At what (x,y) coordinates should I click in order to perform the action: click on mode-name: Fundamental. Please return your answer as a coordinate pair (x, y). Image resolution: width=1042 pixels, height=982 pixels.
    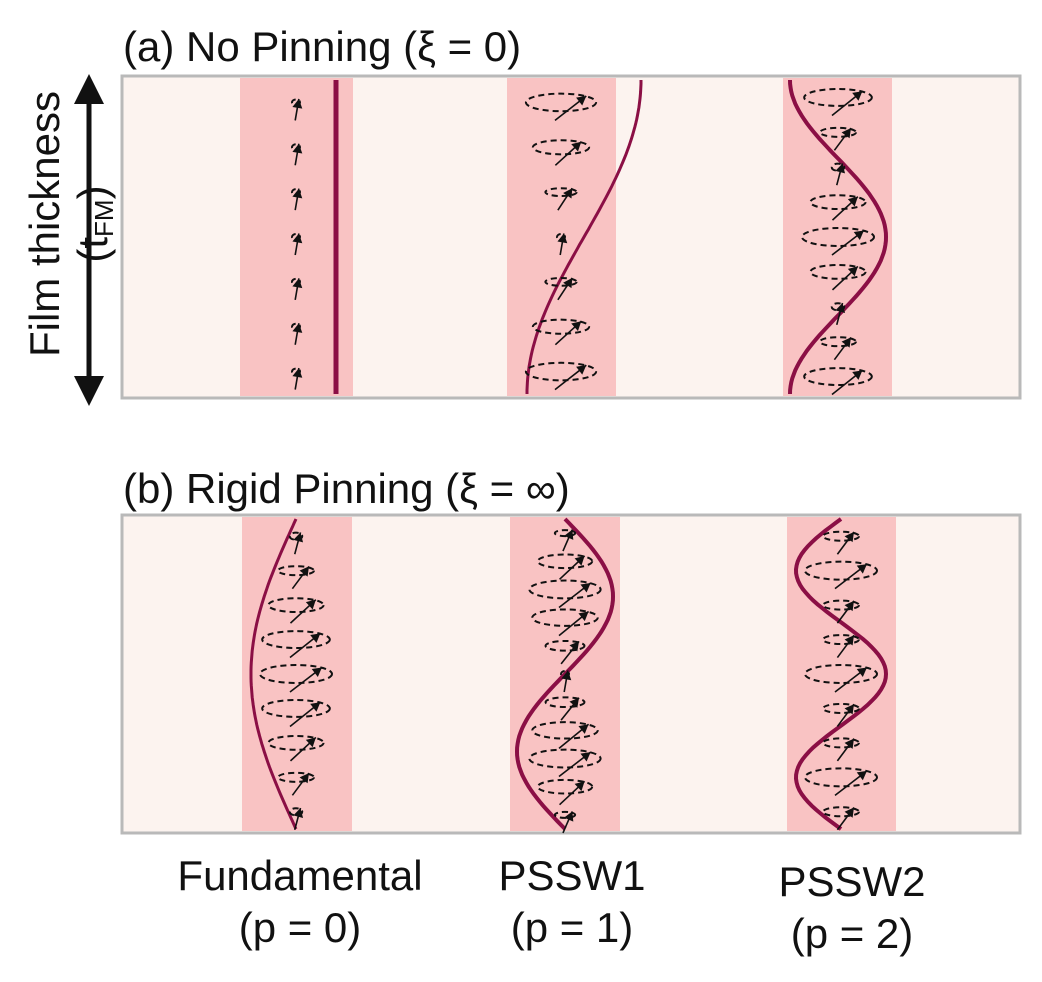
    Looking at the image, I should click on (300, 875).